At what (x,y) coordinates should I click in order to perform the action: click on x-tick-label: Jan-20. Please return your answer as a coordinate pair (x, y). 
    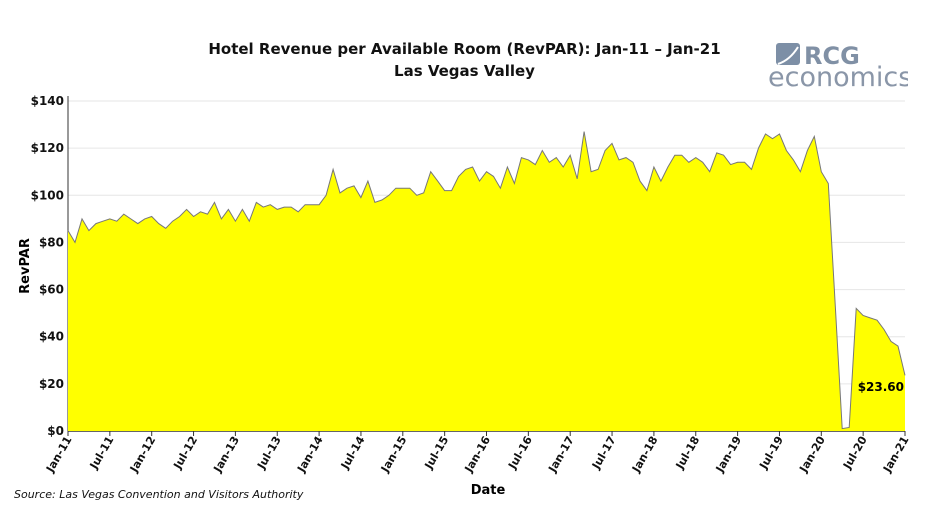
    Looking at the image, I should click on (813, 455).